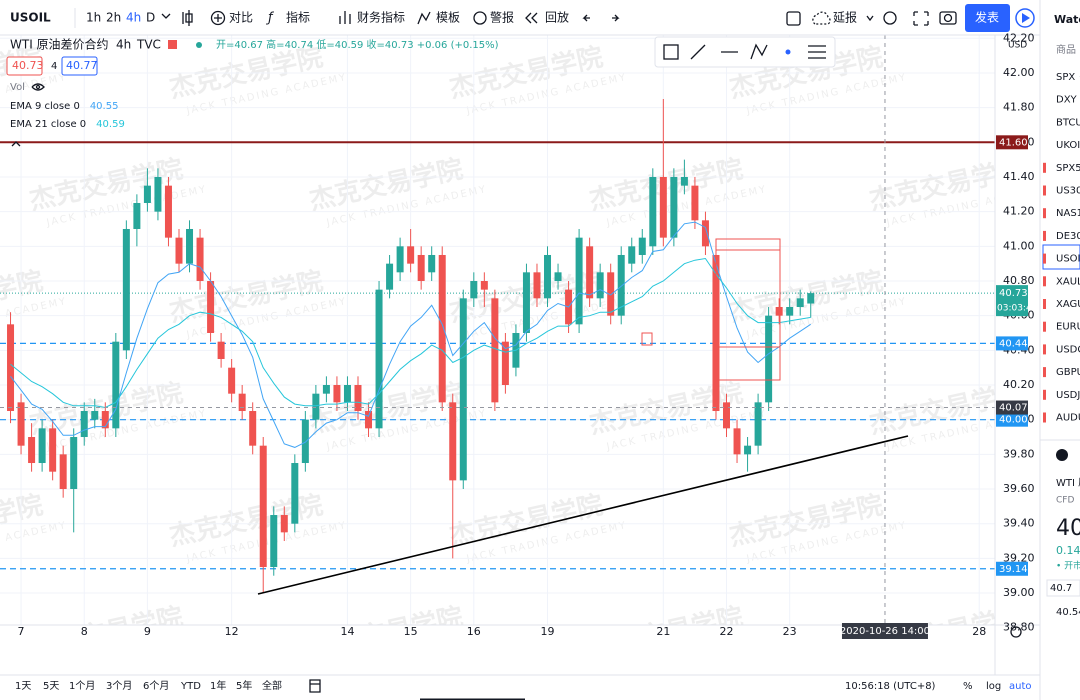 The width and height of the screenshot is (1080, 700). What do you see at coordinates (1068, 168) in the screenshot?
I see `watch-item: SPX5(` at bounding box center [1068, 168].